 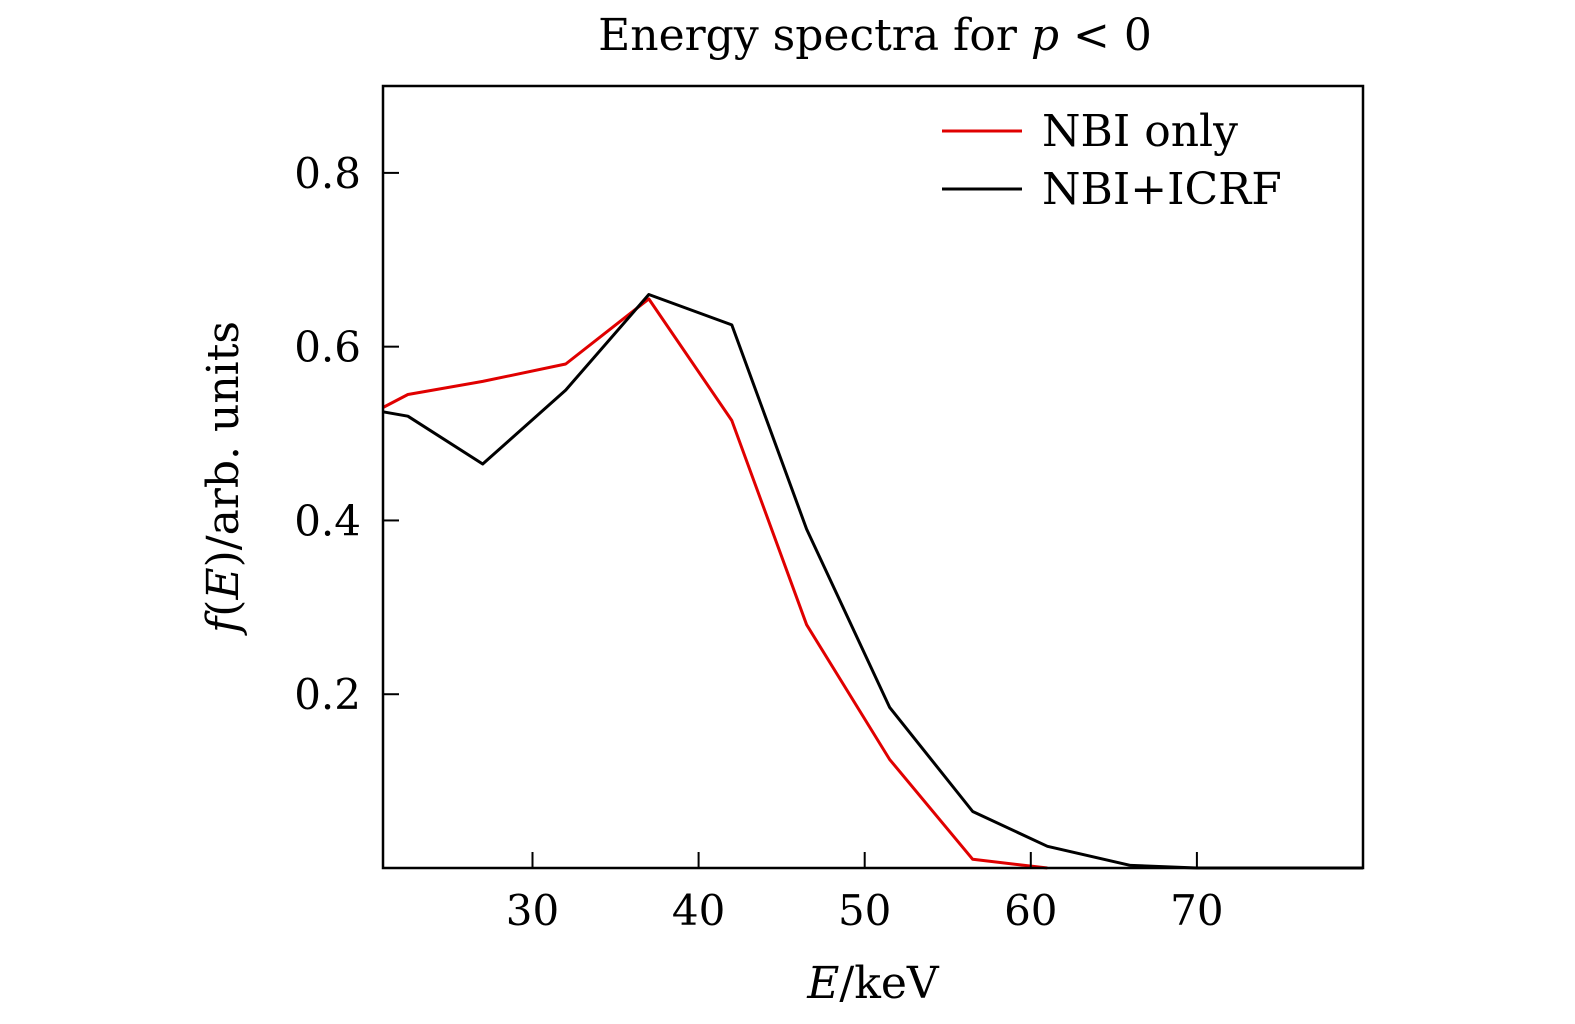 What do you see at coordinates (1112, 160) in the screenshot?
I see `legend: NBI only NBI+ICRF` at bounding box center [1112, 160].